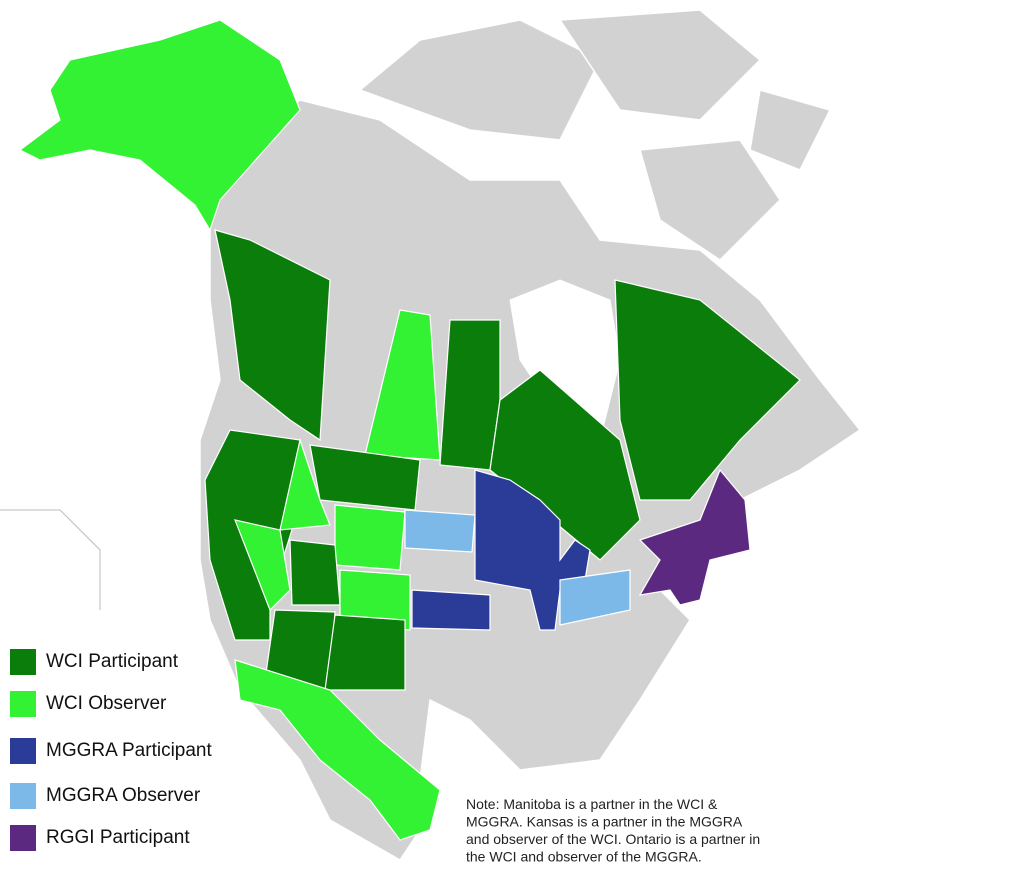  What do you see at coordinates (365, 652) in the screenshot?
I see `new-mexico` at bounding box center [365, 652].